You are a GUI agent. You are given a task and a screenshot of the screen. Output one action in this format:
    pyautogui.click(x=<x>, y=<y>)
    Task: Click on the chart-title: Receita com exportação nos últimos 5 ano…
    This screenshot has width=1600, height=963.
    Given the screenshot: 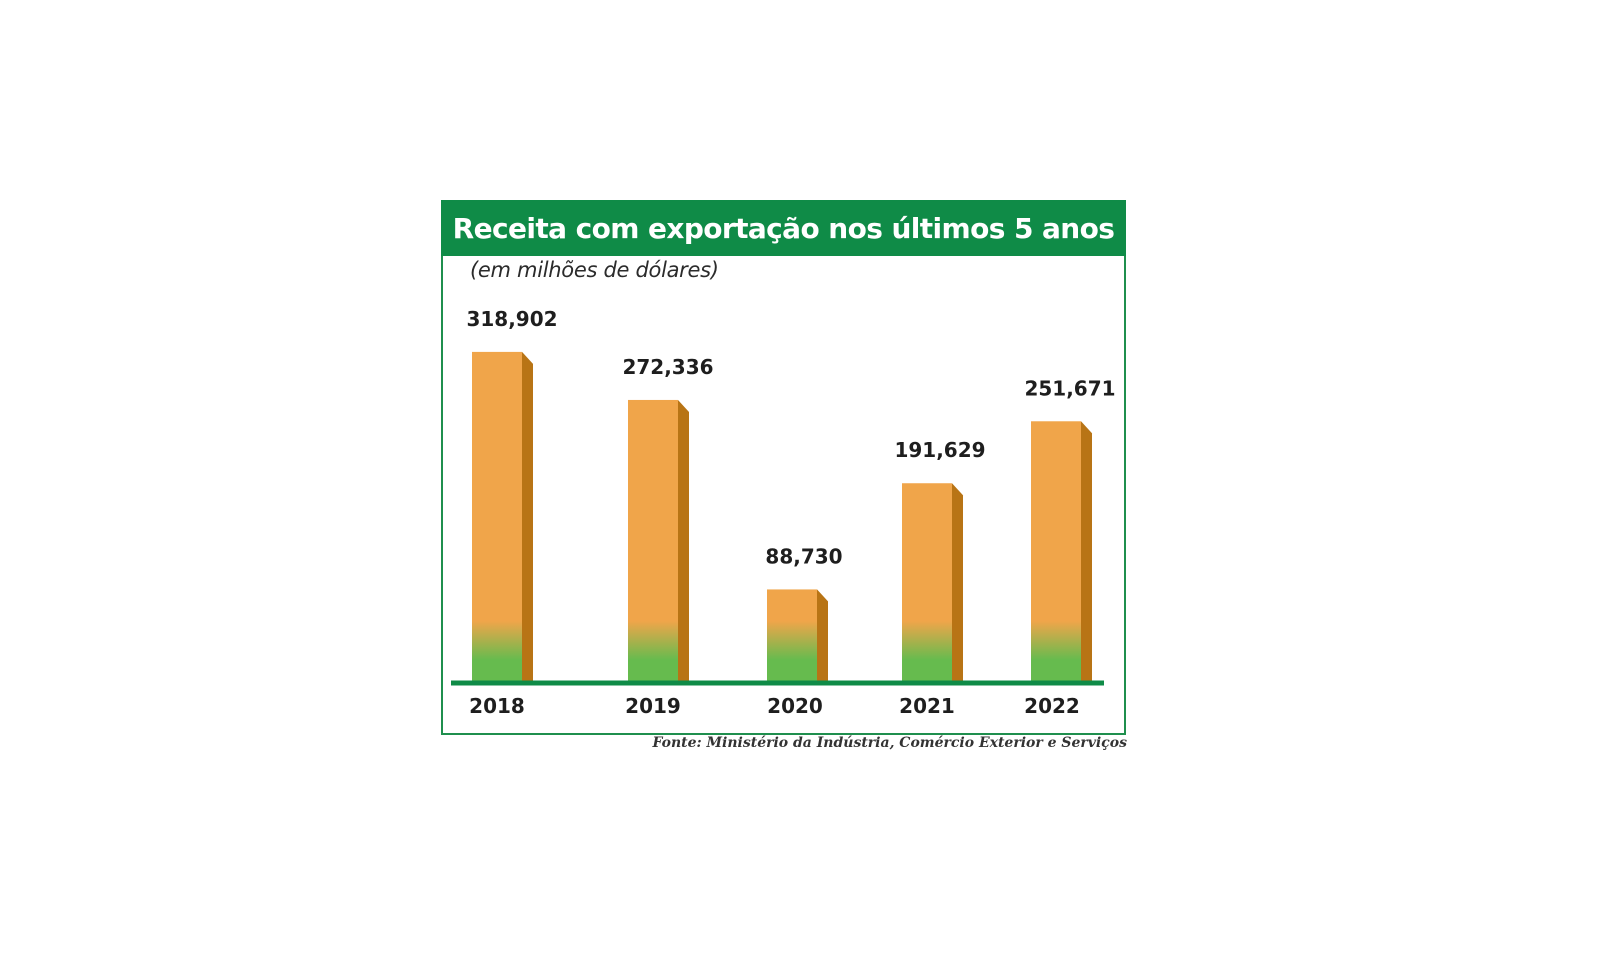 What is the action you would take?
    pyautogui.click(x=783, y=228)
    